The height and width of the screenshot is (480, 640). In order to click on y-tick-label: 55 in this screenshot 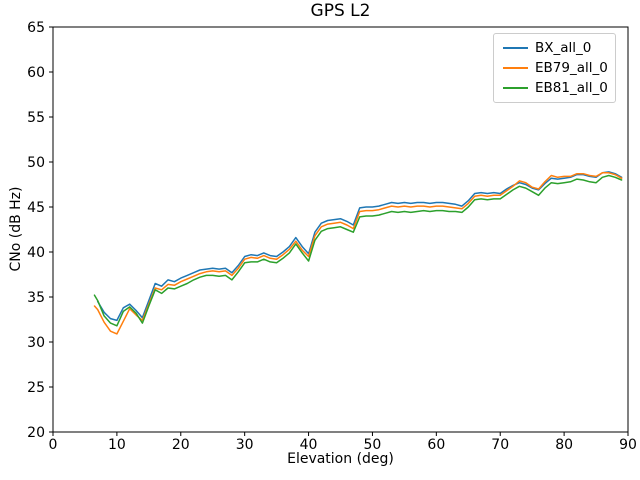, I will do `click(36, 118)`.